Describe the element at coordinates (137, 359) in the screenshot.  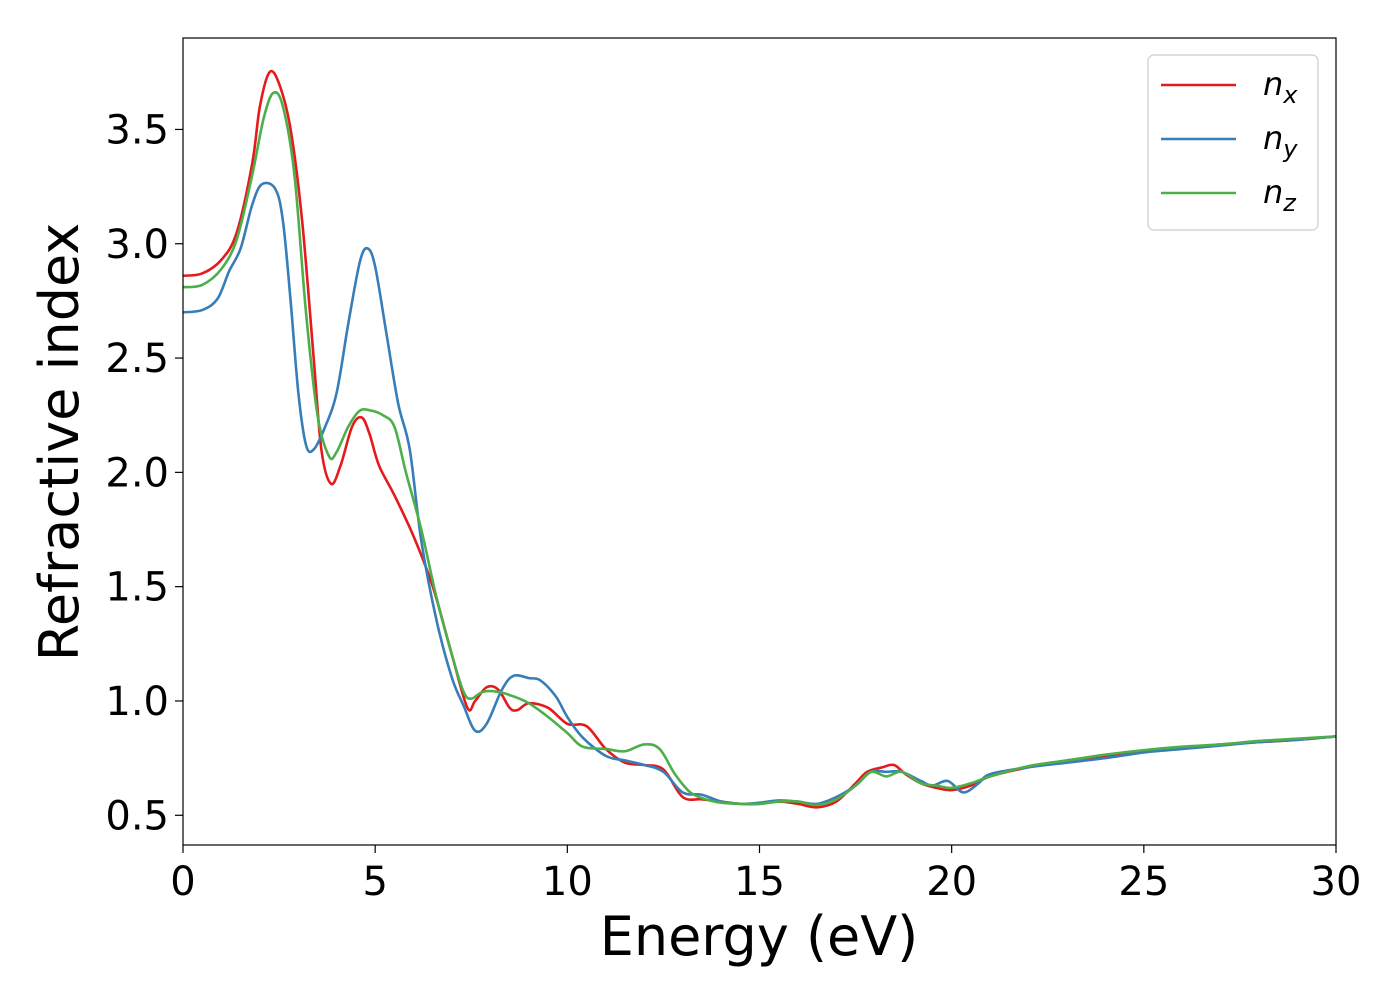
I see `y-tick-label: 2.5` at that location.